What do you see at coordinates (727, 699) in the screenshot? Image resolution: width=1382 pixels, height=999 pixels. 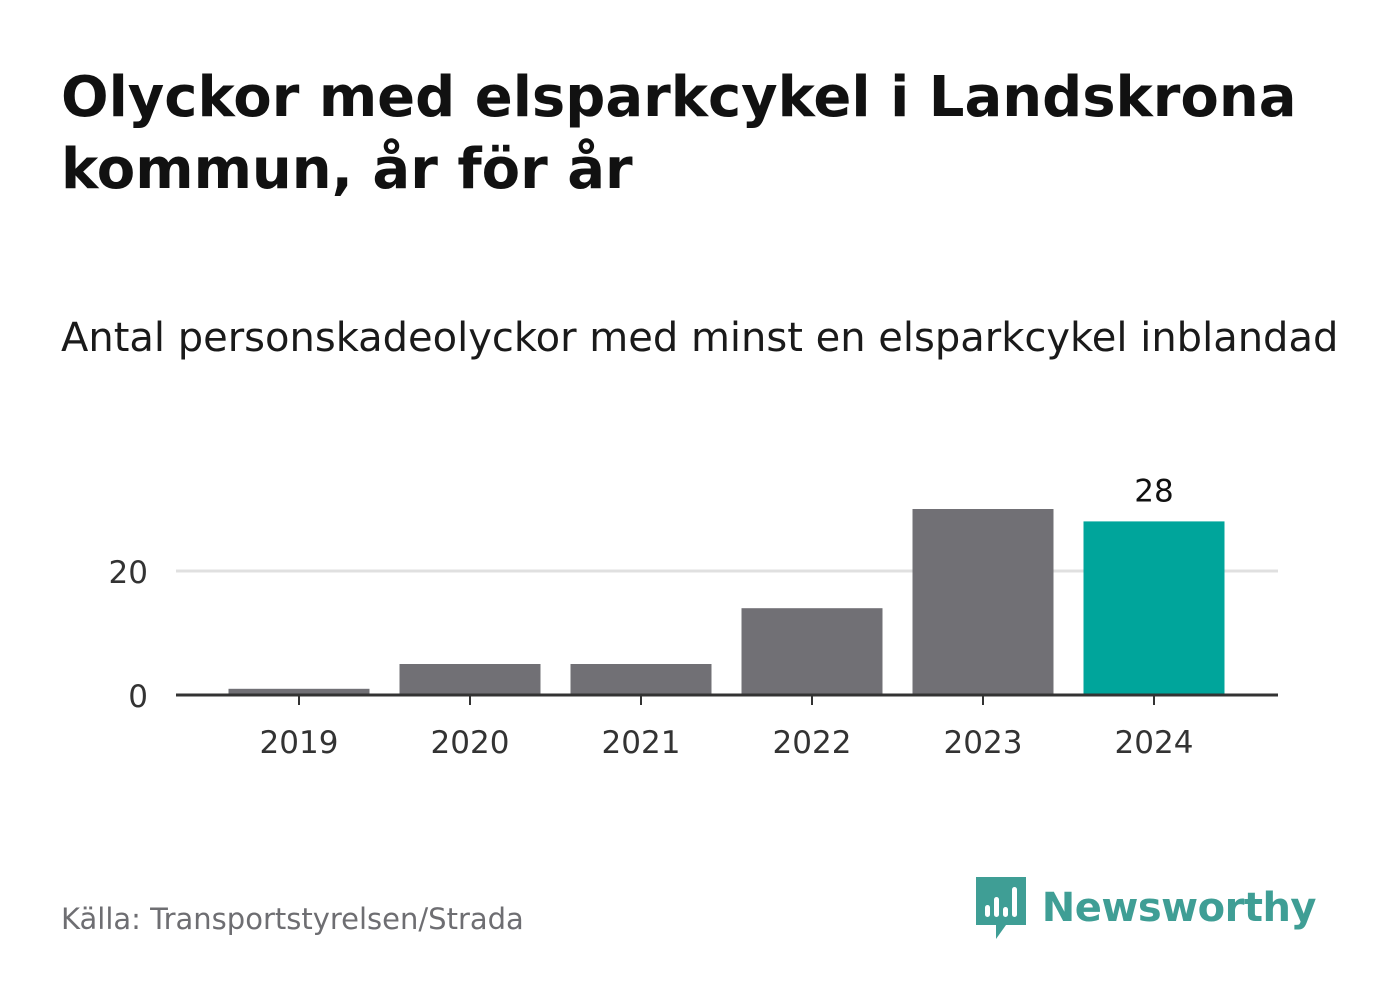 I see `axis-layer` at bounding box center [727, 699].